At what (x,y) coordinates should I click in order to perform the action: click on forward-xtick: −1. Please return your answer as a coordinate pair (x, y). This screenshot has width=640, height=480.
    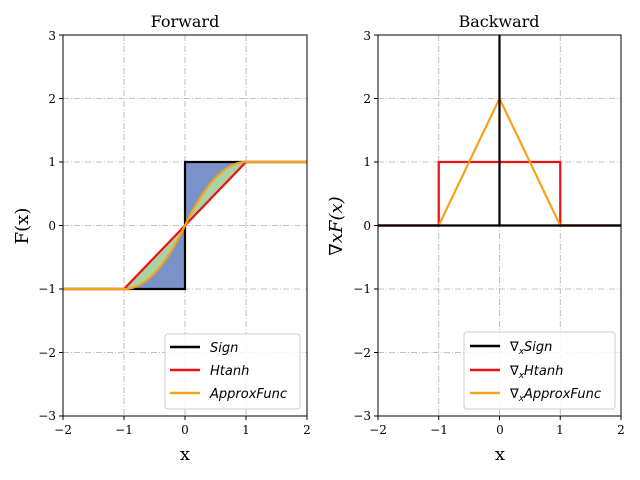
    Looking at the image, I should click on (124, 430).